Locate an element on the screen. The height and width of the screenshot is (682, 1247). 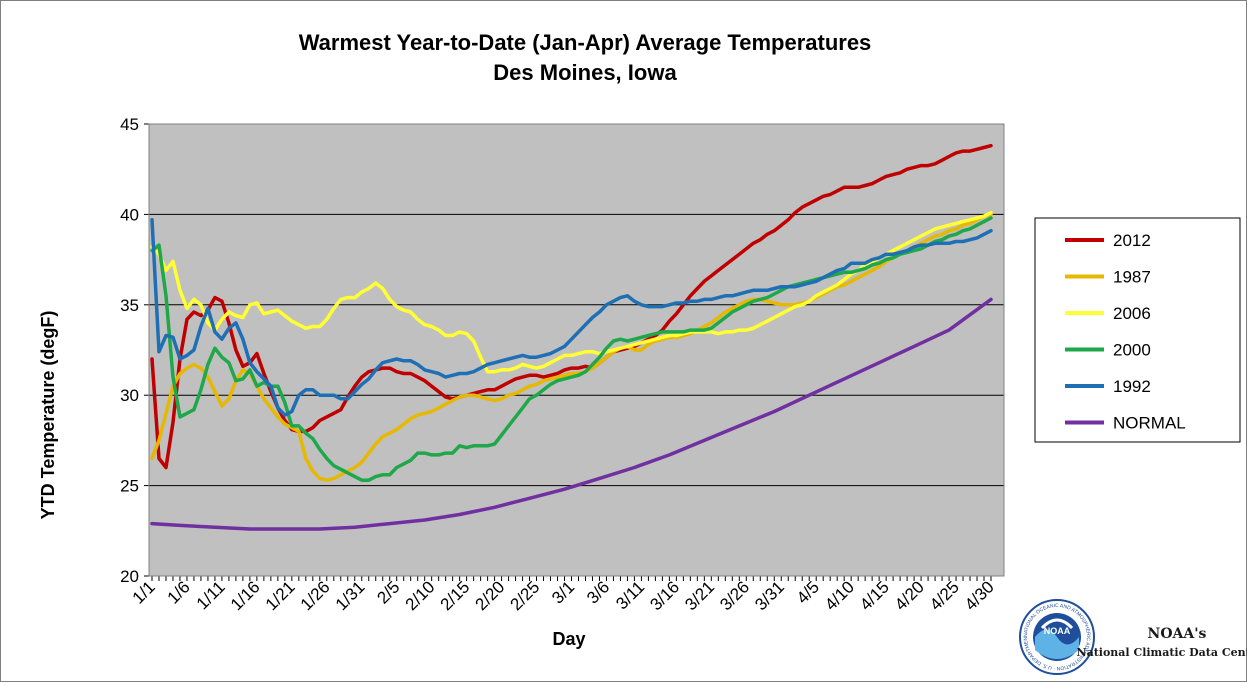
chart-subtitle: Des Moines, Iowa is located at coordinates (585, 72).